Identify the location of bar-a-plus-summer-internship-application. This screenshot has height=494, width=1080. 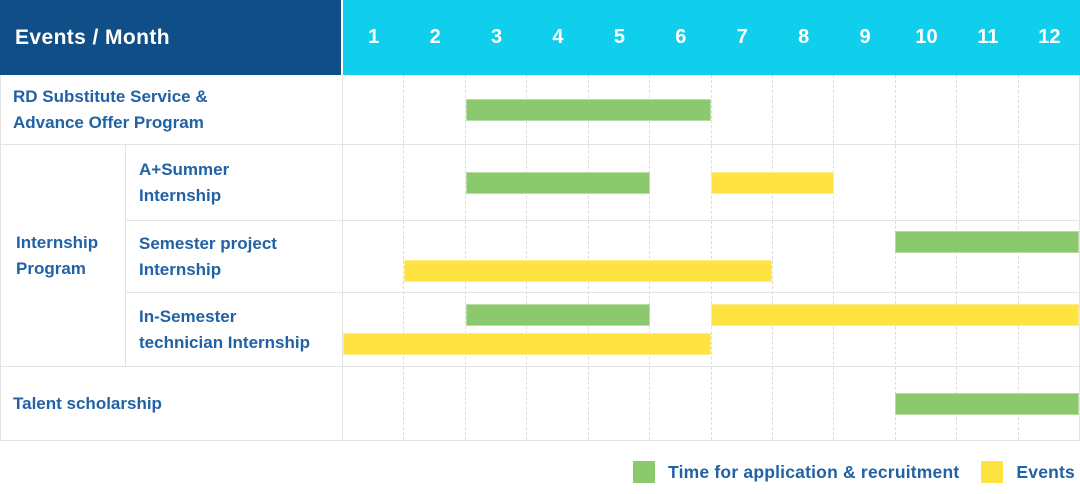
(557, 182).